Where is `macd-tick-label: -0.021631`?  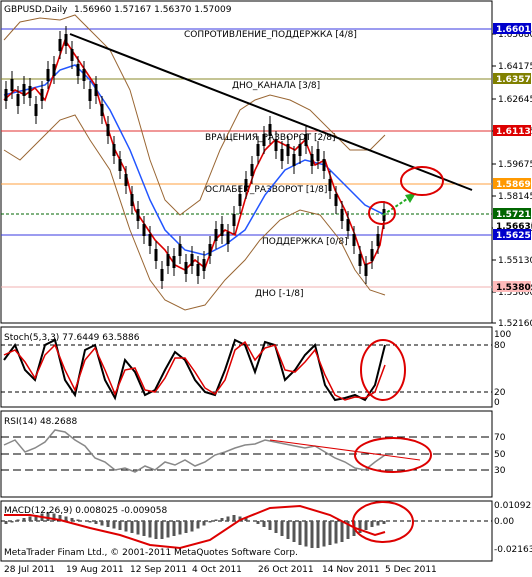
macd-tick-label: -0.021631 is located at coordinates (513, 550).